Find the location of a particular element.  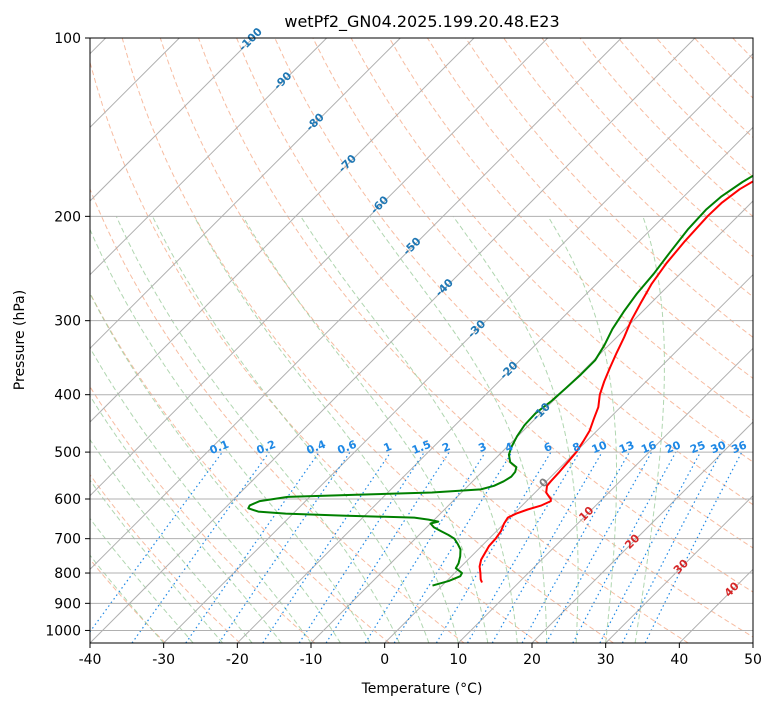

mixing-ratio-label: 16 is located at coordinates (648, 447).